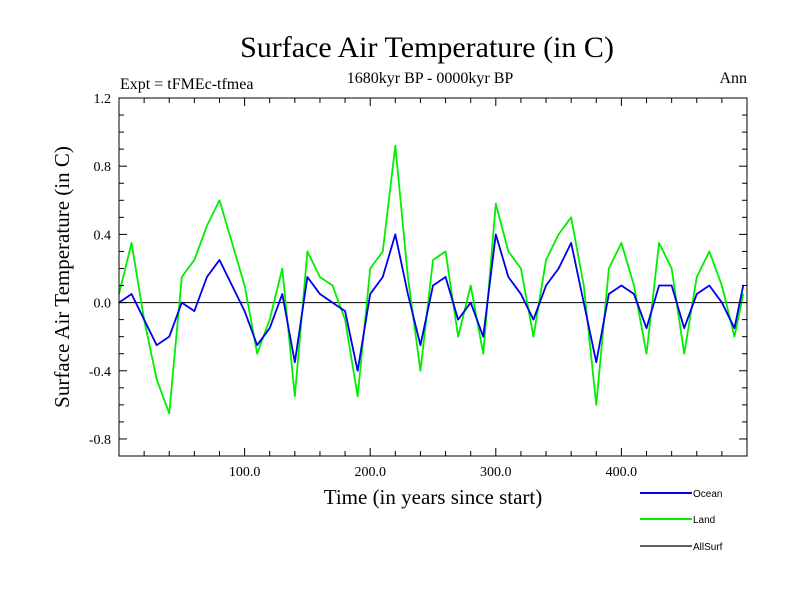  Describe the element at coordinates (496, 472) in the screenshot. I see `x-tick-label: 300.0` at that location.